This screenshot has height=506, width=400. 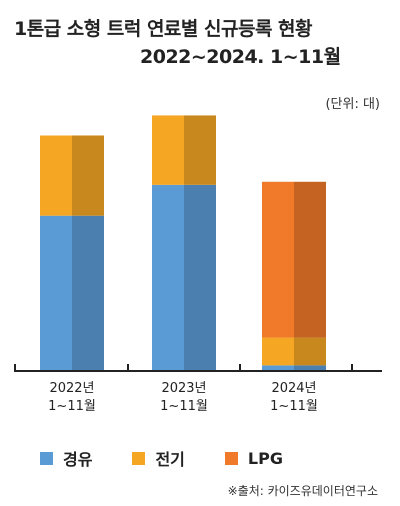 What do you see at coordinates (170, 459) in the screenshot?
I see `legend-label-electric: 전기` at bounding box center [170, 459].